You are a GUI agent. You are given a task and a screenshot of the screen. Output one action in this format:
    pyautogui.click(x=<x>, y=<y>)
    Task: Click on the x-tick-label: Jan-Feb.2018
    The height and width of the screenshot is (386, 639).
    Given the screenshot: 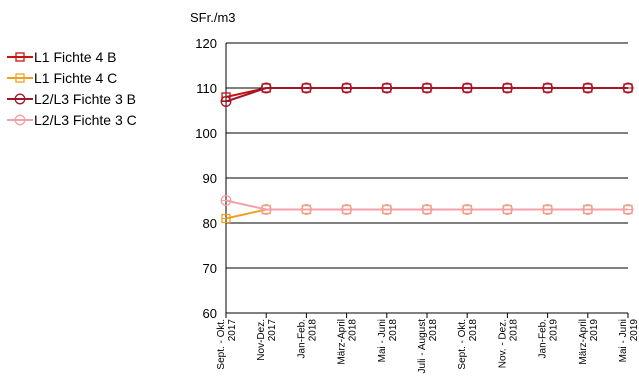 What is the action you would take?
    pyautogui.click(x=307, y=339)
    